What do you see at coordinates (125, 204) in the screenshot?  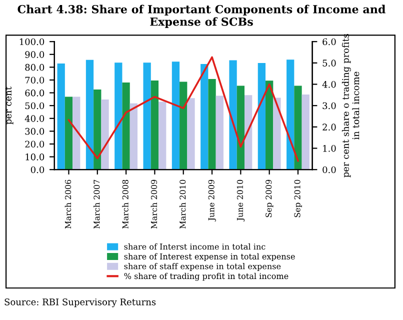 I see `x-tick-label: March 2008` at bounding box center [125, 204].